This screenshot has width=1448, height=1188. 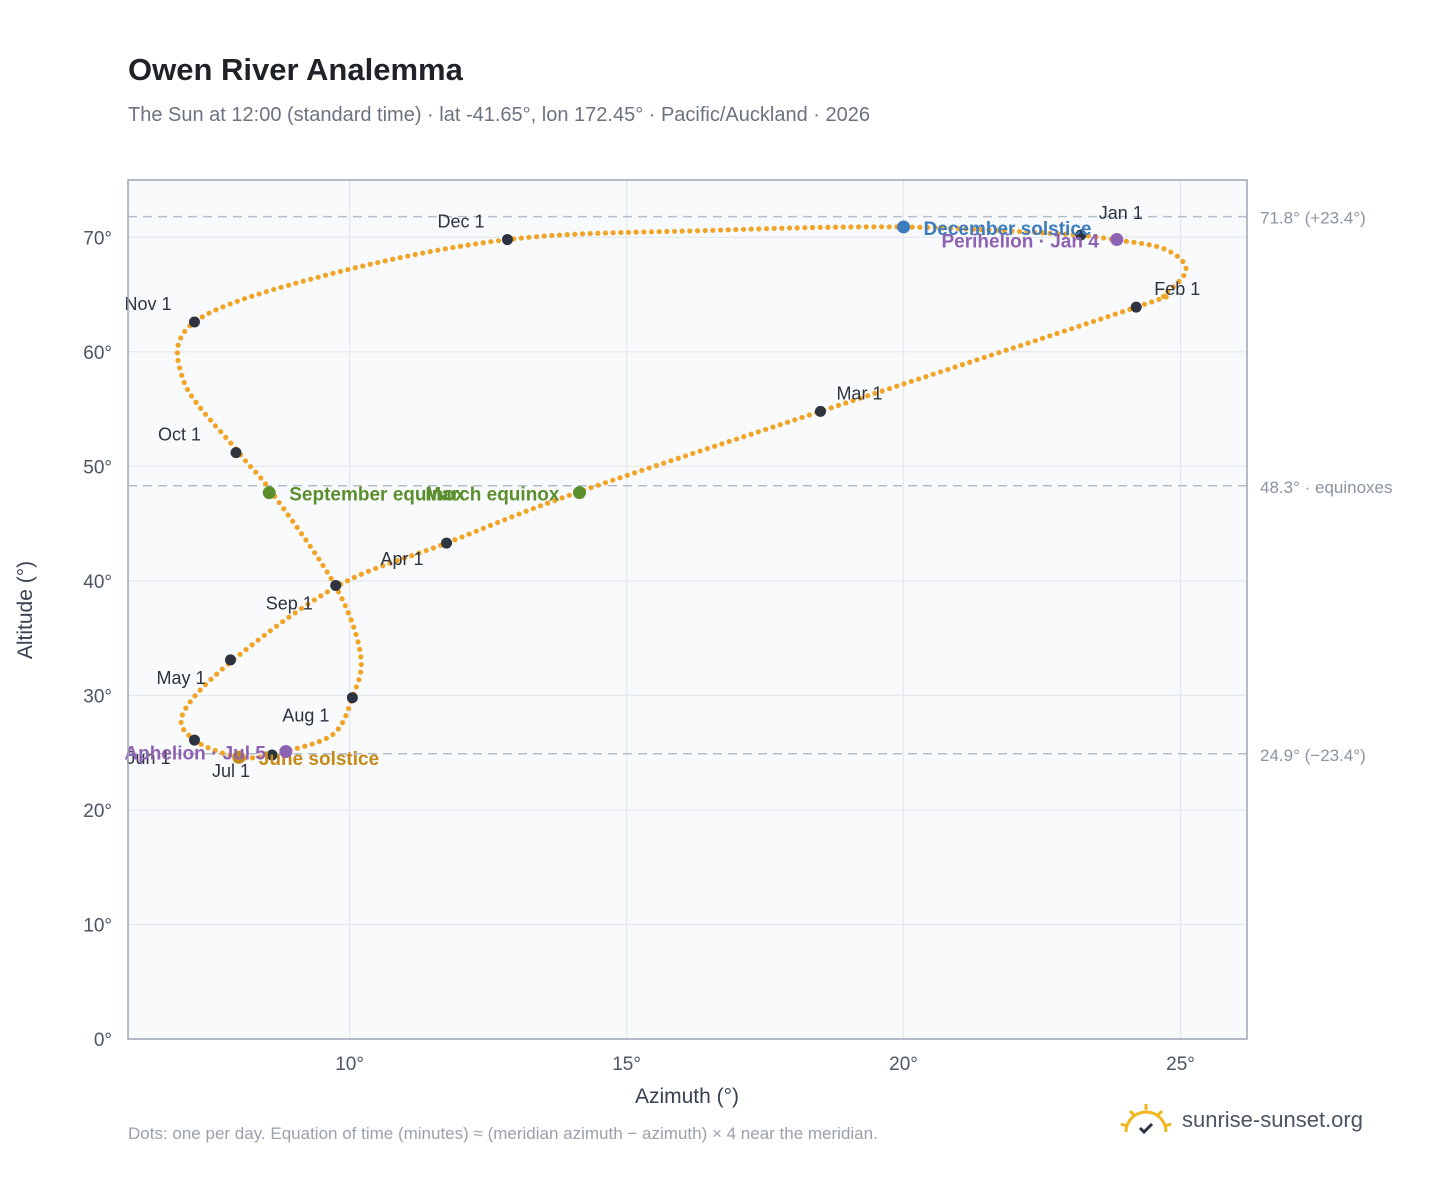 I want to click on event-label: December solstice, so click(x=1008, y=229).